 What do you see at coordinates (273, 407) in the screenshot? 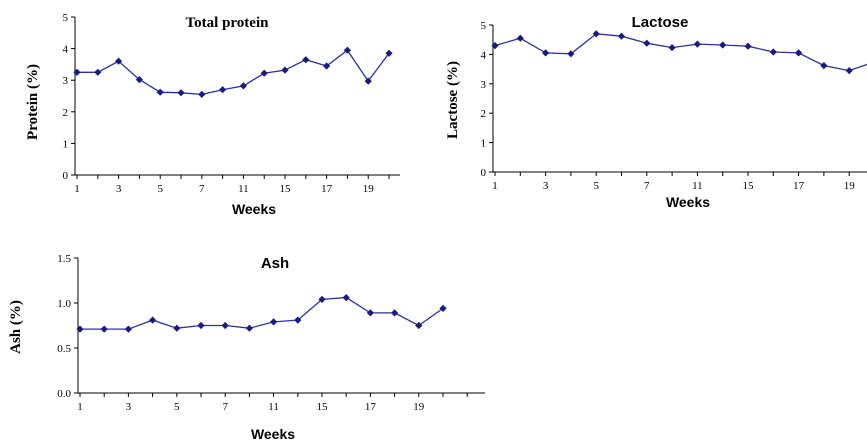
I see `ash-x-tick-label: 11` at bounding box center [273, 407].